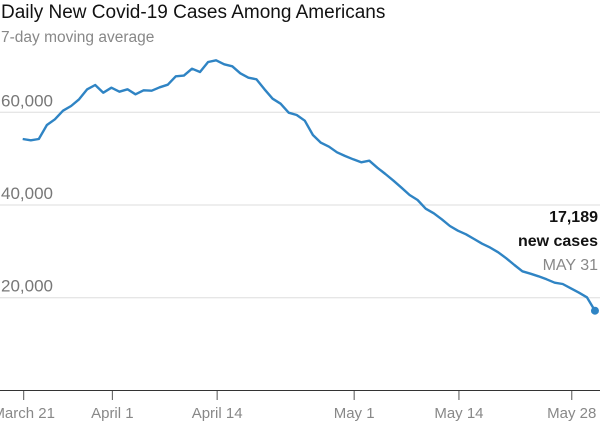  What do you see at coordinates (558, 241) in the screenshot?
I see `annotation-label: new cases` at bounding box center [558, 241].